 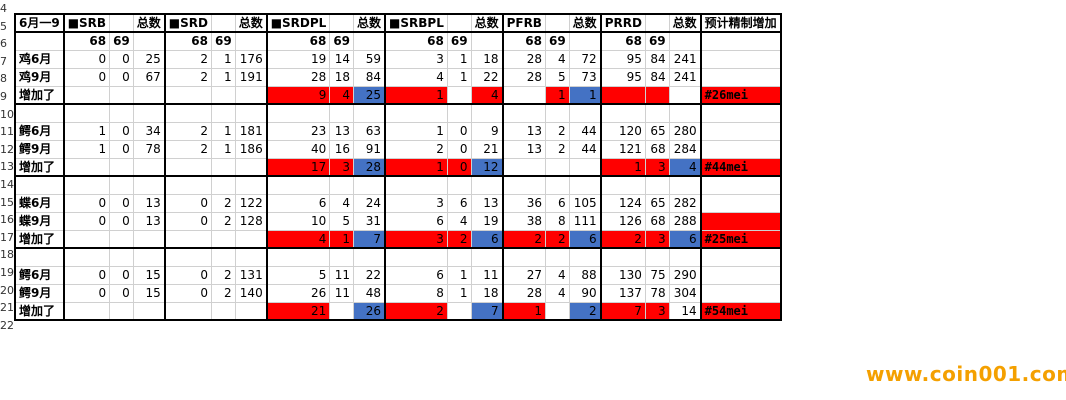 What do you see at coordinates (149, 293) in the screenshot?
I see `cell: 15` at bounding box center [149, 293].